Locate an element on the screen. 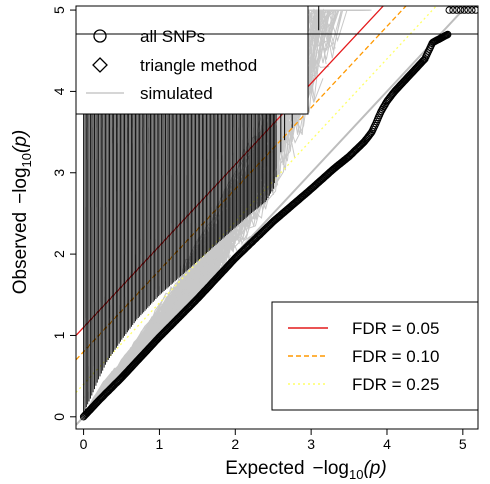 The width and height of the screenshot is (490, 484). legend-top-box is located at coordinates (192, 60).